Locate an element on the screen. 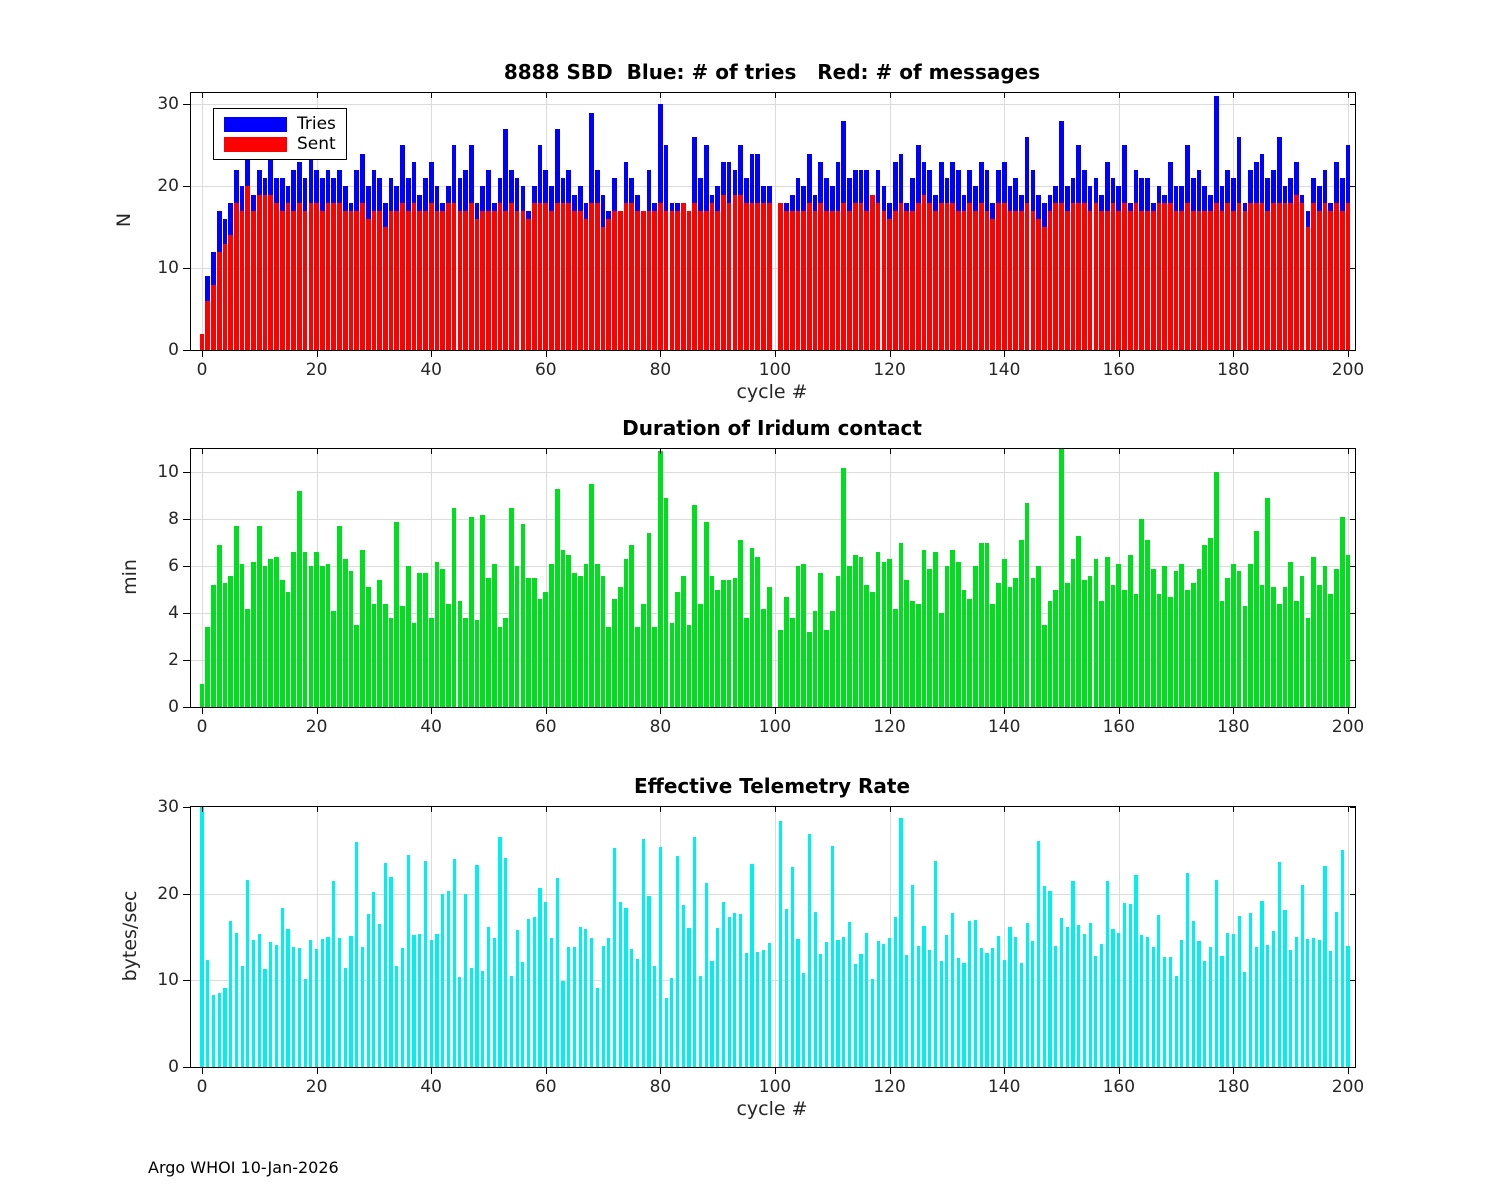 This screenshot has height=1200, width=1500. y-tickmark-left is located at coordinates (186, 981).